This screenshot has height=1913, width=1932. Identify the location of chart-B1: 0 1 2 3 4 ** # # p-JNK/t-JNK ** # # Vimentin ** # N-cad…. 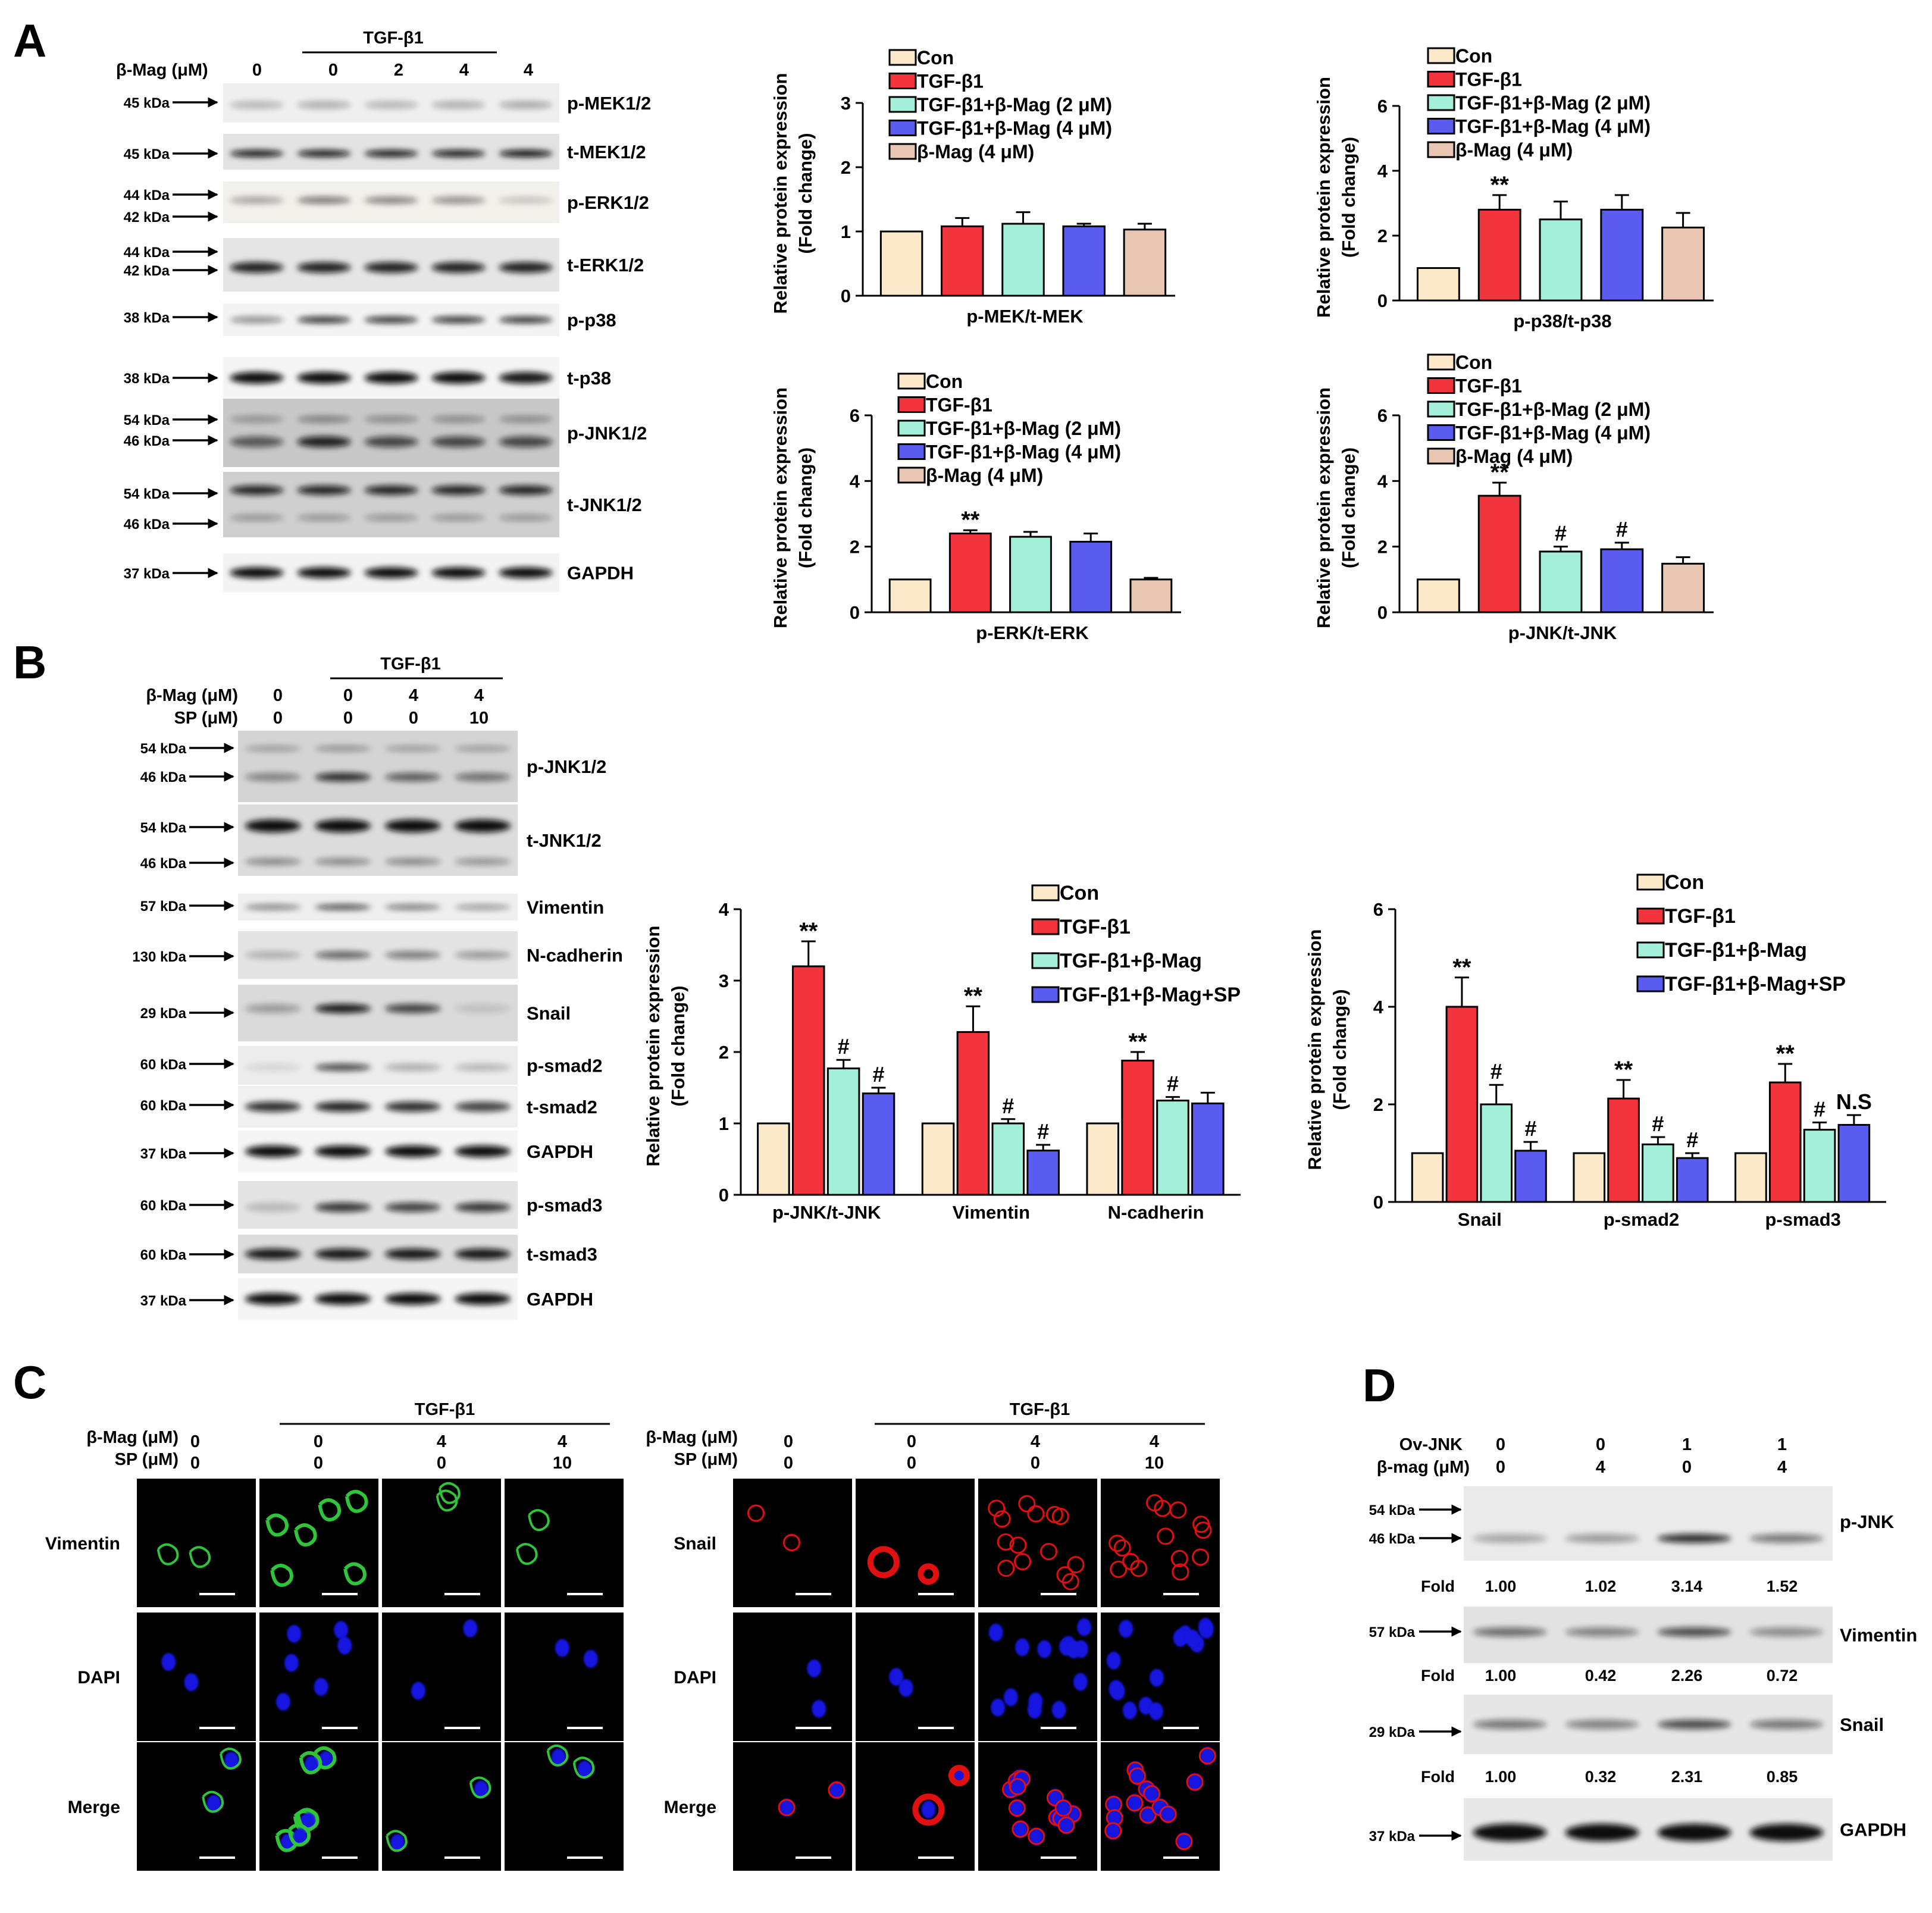
(942, 1061).